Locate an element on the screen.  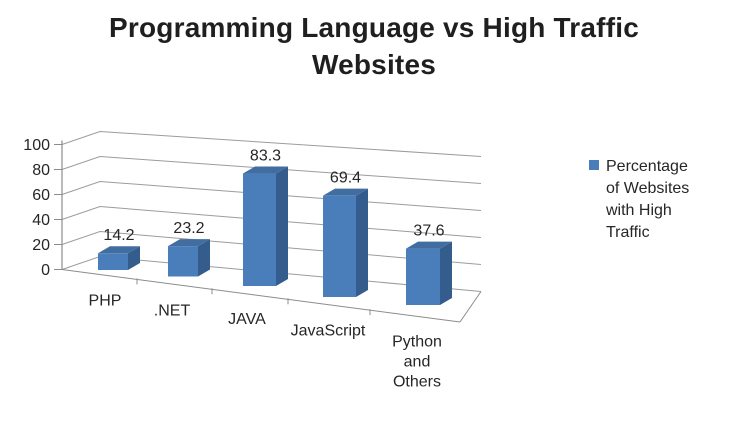
floor-right-edge is located at coordinates (470, 307).